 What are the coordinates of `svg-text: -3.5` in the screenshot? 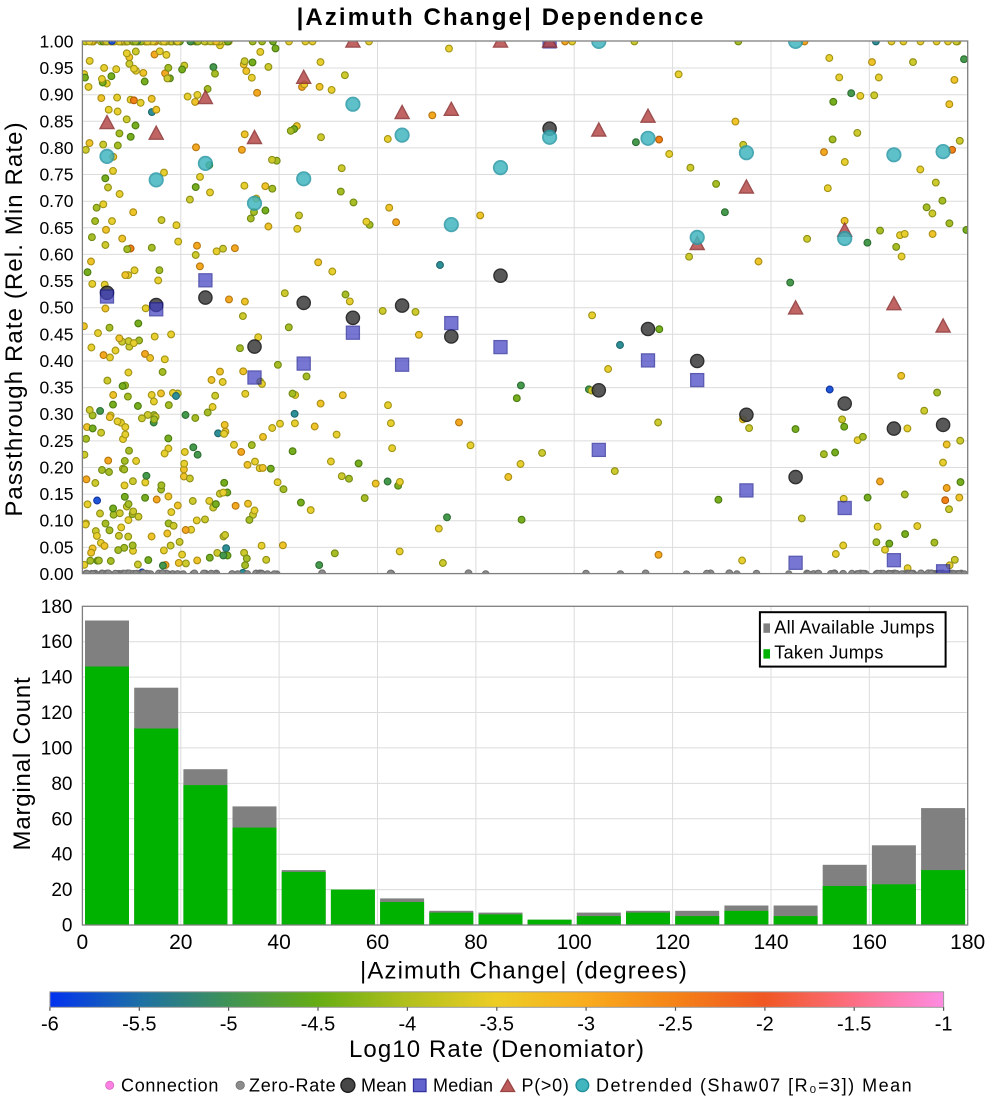 It's located at (497, 1025).